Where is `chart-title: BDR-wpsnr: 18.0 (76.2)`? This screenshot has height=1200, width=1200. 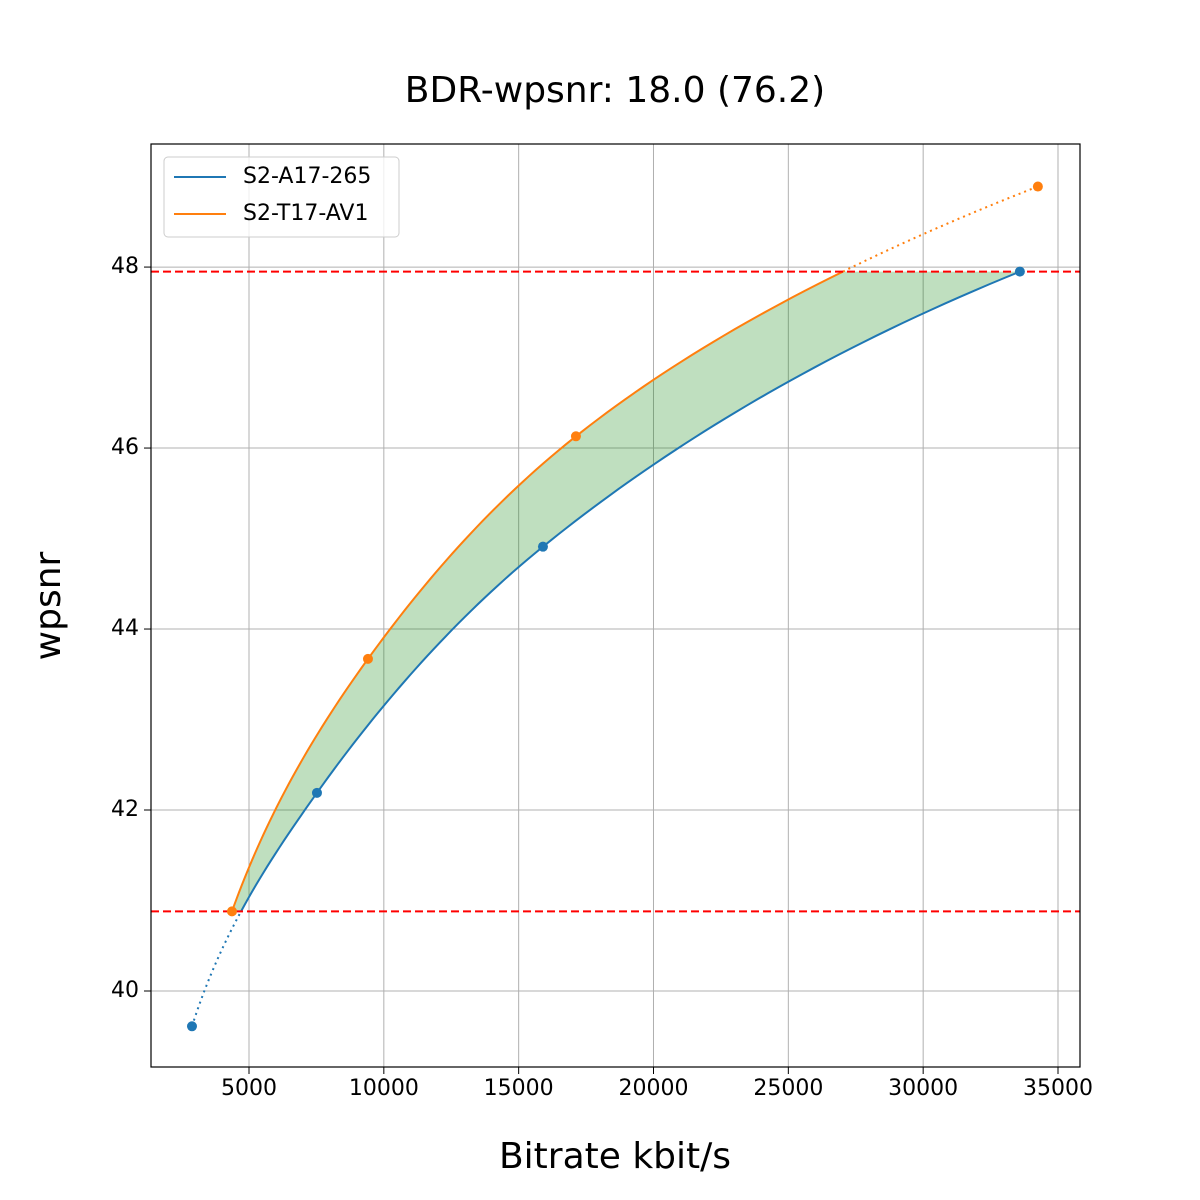 chart-title: BDR-wpsnr: 18.0 (76.2) is located at coordinates (615, 90).